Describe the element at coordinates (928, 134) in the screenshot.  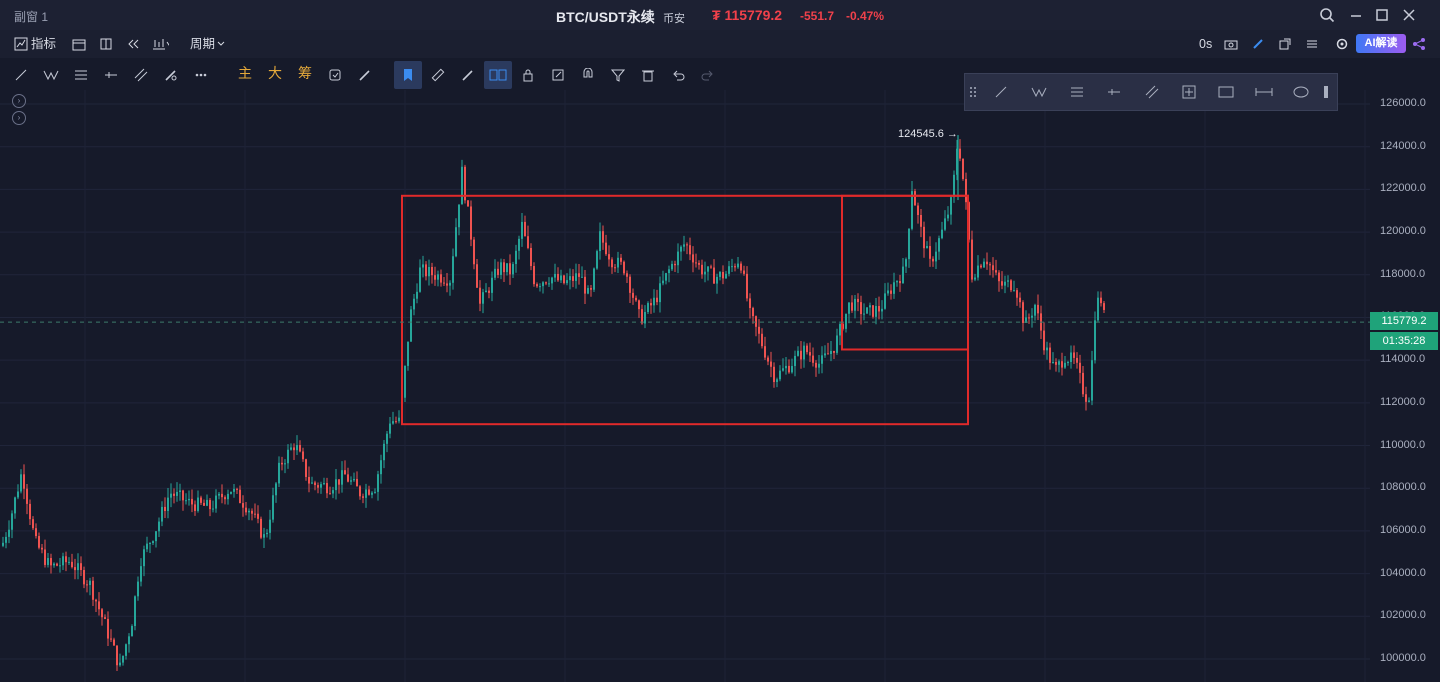
I see `high-price-label: 124545.6 →` at that location.